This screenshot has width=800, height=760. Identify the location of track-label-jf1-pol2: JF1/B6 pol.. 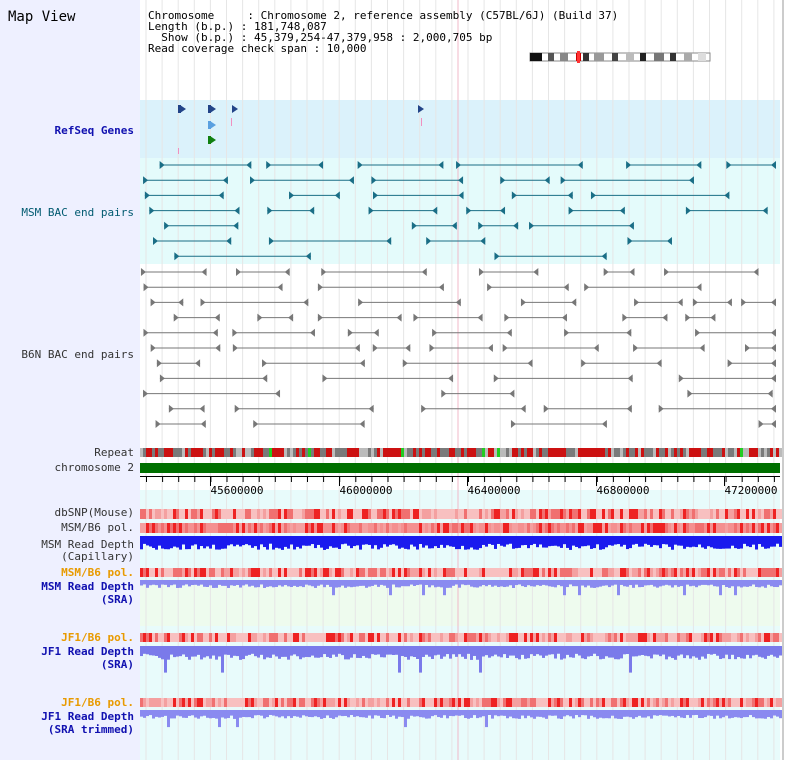
(97, 702).